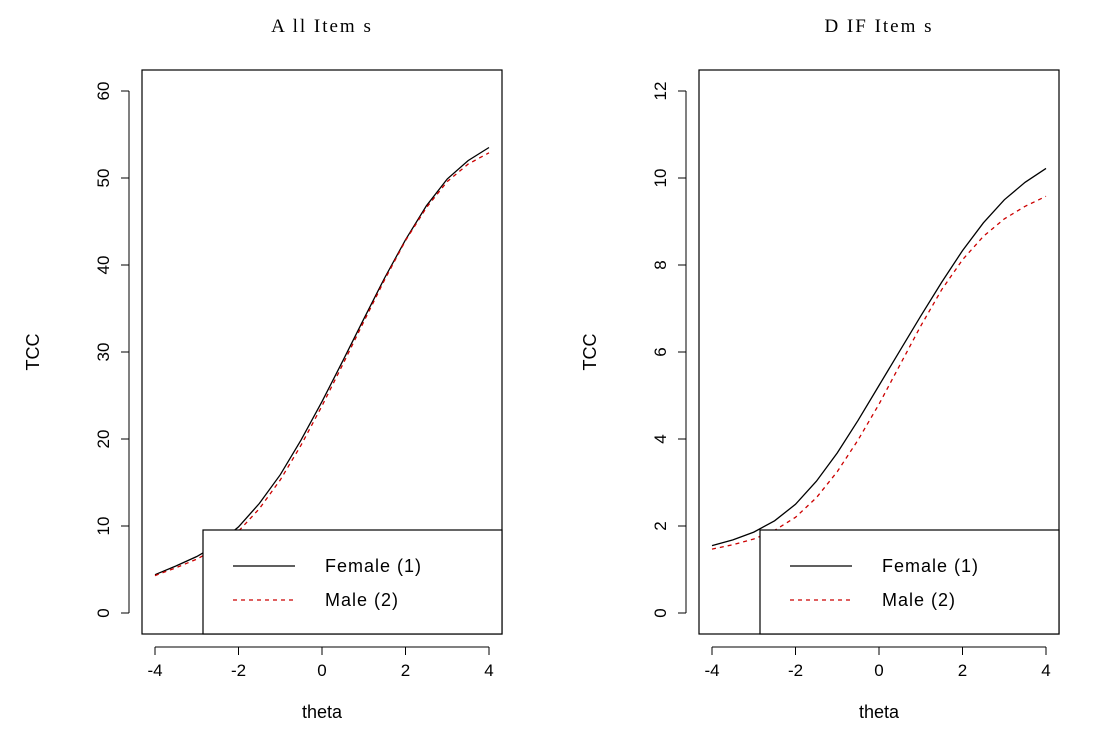 The width and height of the screenshot is (1104, 742). I want to click on chart-title: A ll Item s, so click(322, 26).